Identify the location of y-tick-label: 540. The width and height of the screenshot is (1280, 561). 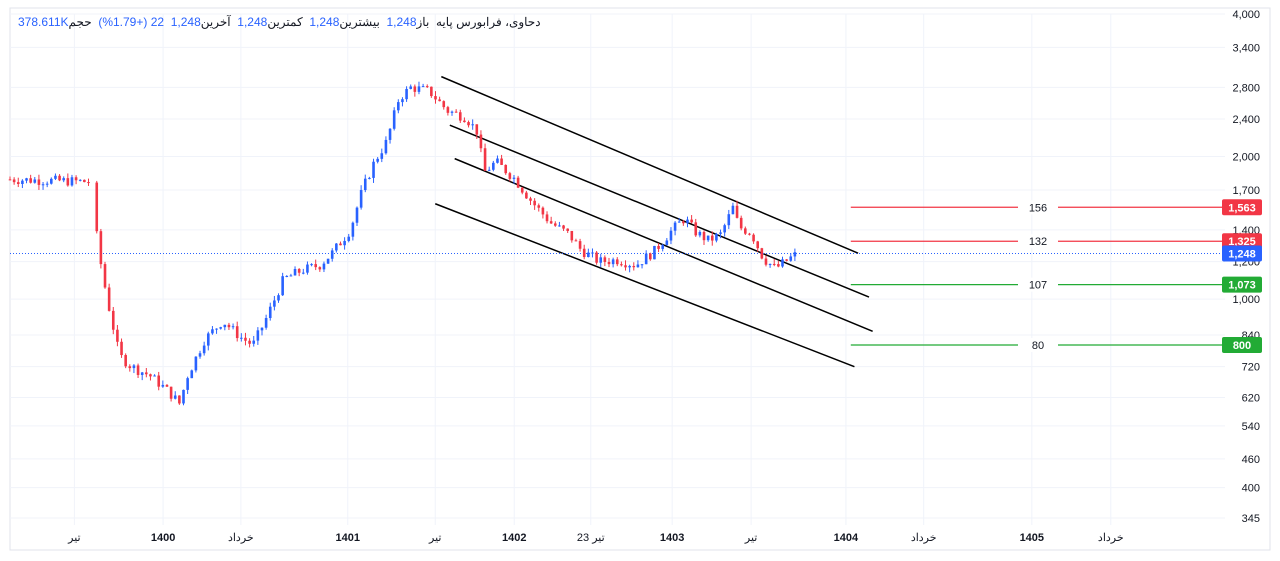
(1251, 427).